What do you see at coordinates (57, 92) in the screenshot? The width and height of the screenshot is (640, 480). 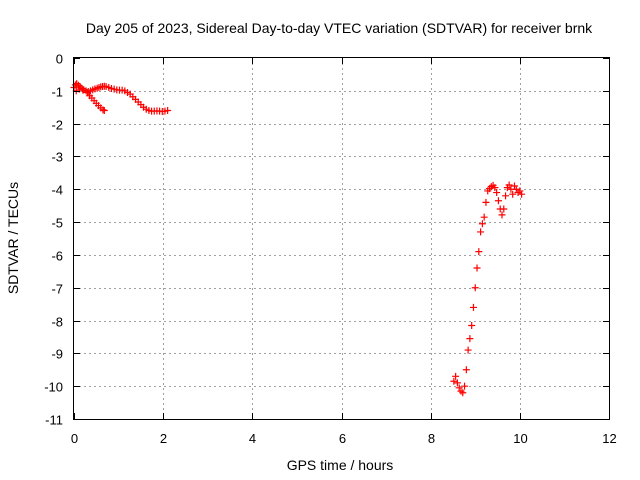 I see `y-tick-label: -1` at bounding box center [57, 92].